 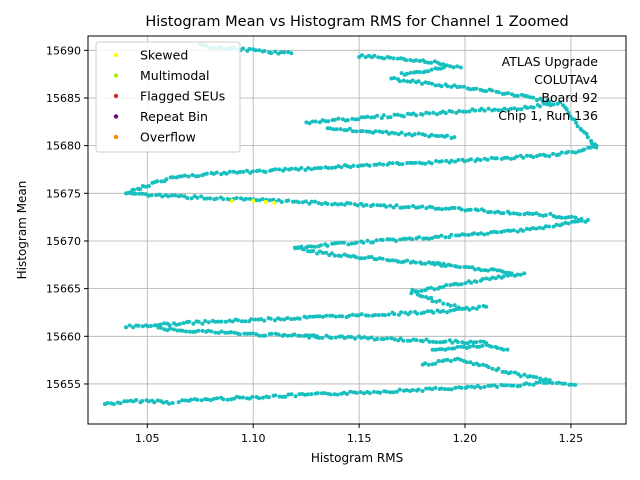 What do you see at coordinates (359, 438) in the screenshot?
I see `x-tick-label: 1.15` at bounding box center [359, 438].